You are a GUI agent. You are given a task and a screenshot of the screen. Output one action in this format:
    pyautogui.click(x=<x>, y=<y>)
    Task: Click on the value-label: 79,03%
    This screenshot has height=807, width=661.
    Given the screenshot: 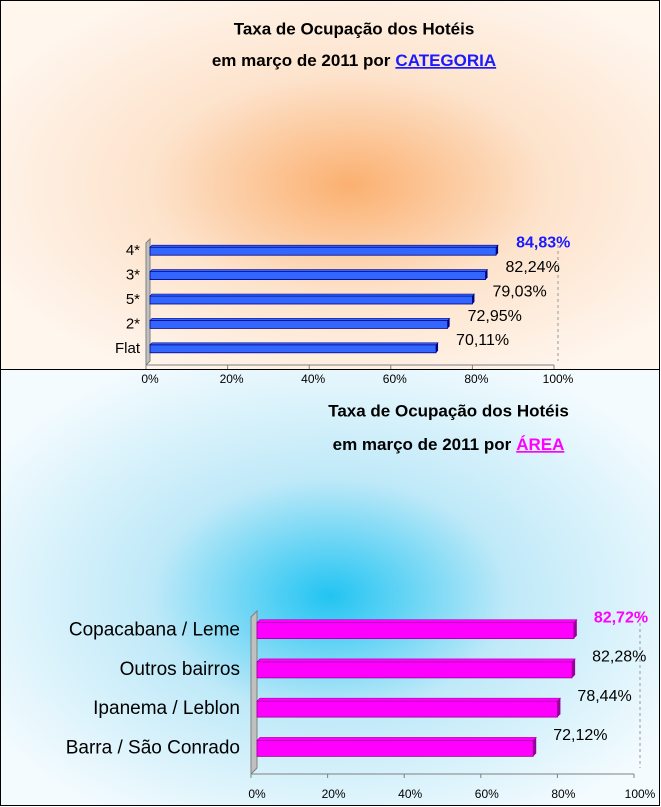 What is the action you would take?
    pyautogui.click(x=519, y=291)
    